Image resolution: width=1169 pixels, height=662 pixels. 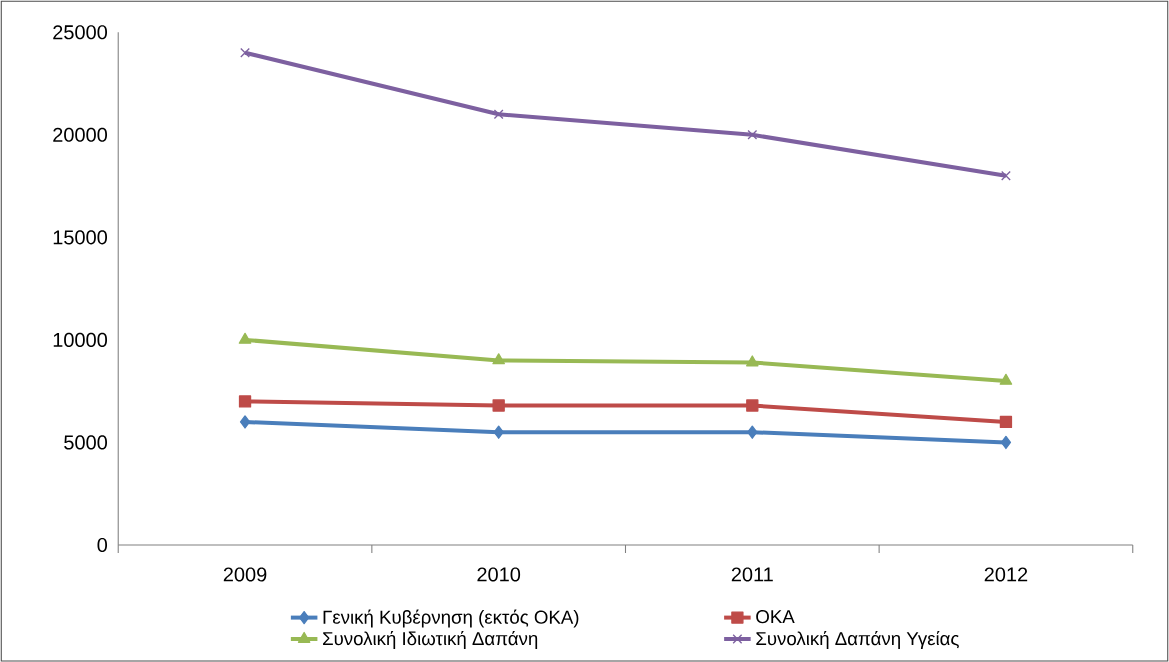 What do you see at coordinates (80, 237) in the screenshot?
I see `y-tick-label: 15000` at bounding box center [80, 237].